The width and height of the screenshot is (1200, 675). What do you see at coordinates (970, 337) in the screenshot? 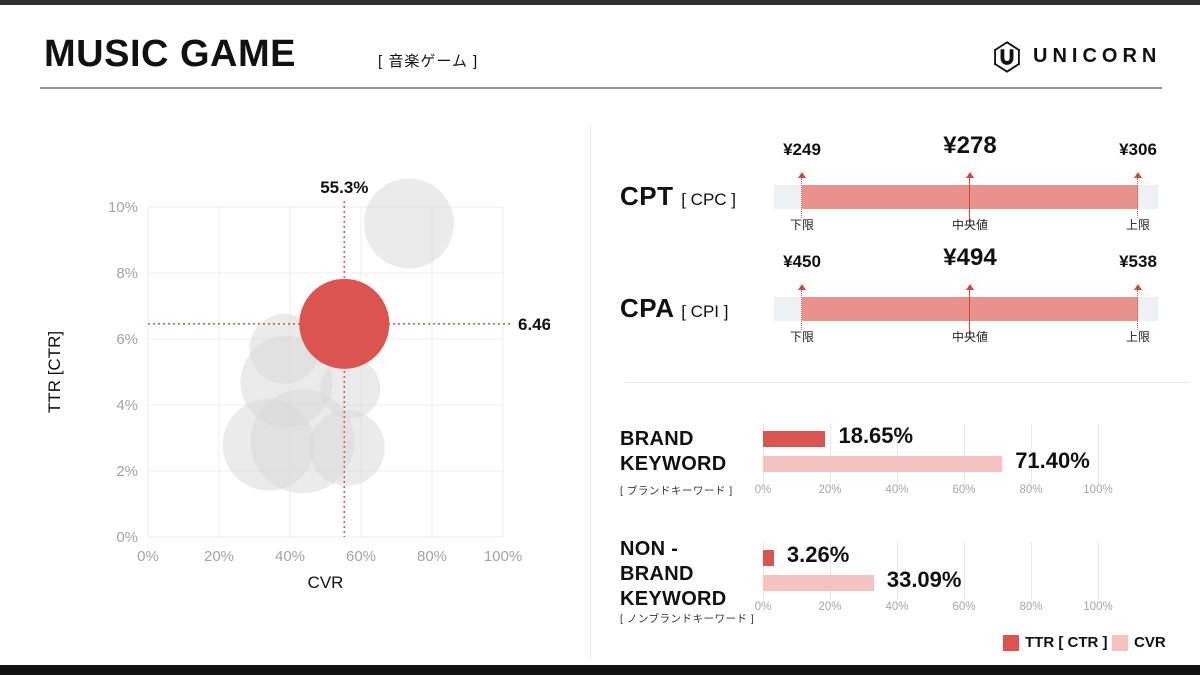
I see `cpa-median-tag: 中央値` at bounding box center [970, 337].